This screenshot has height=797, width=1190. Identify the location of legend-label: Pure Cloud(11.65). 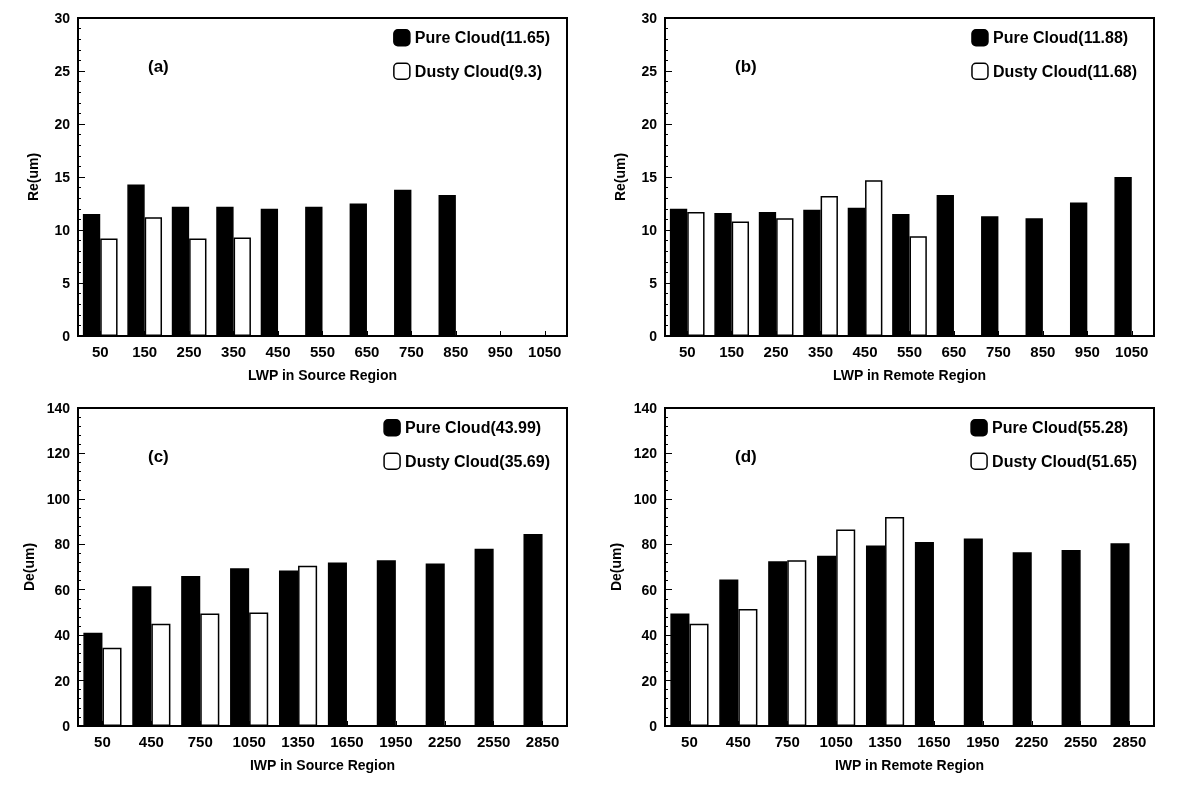
(482, 38).